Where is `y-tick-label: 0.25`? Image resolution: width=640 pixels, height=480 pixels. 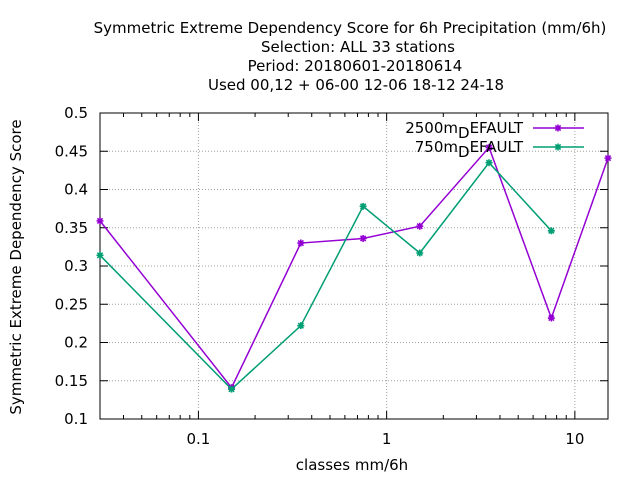 y-tick-label: 0.25 is located at coordinates (71, 304).